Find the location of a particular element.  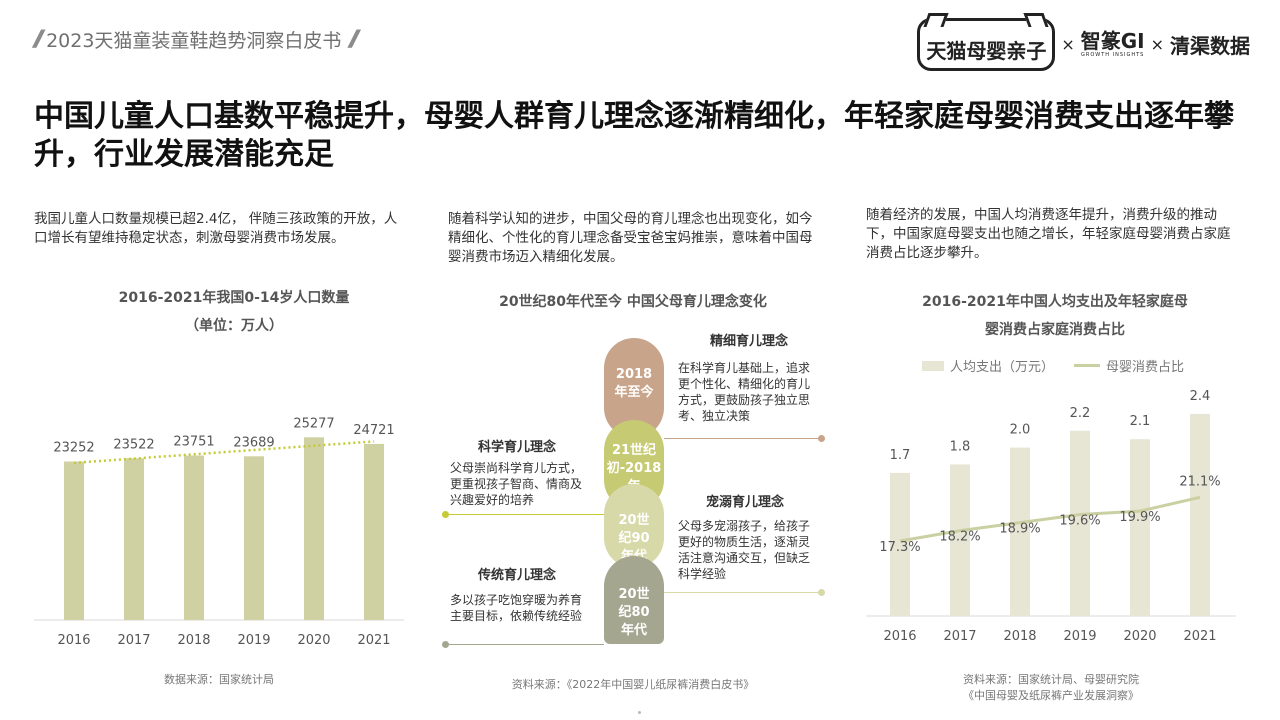

spending-source-line2: 《中国母婴及纸尿裤产业发展洞察》 is located at coordinates (1051, 695).